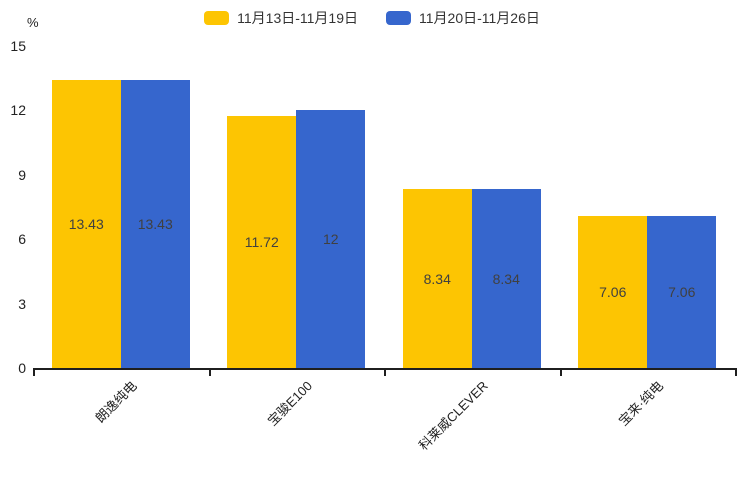 Image resolution: width=744 pixels, height=496 pixels. I want to click on x-axis-category-label: 宝骏E100, so click(289, 403).